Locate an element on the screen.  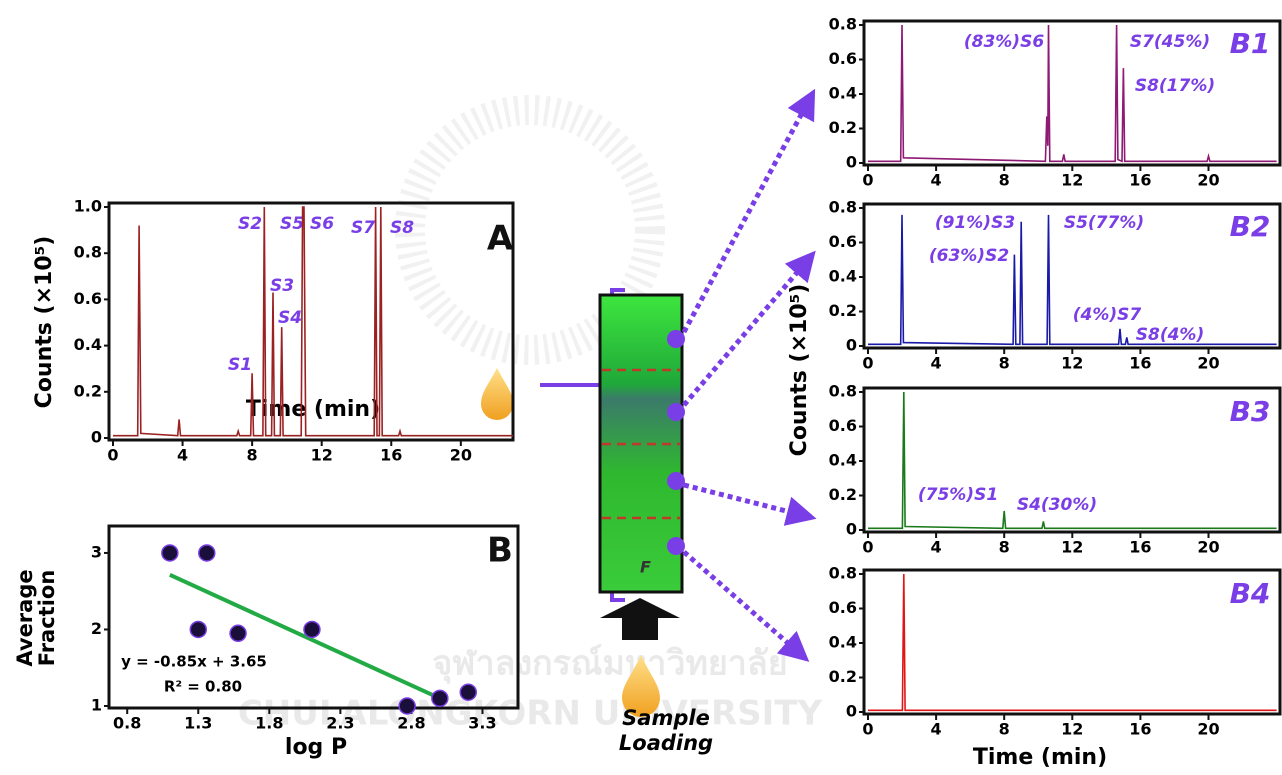
peak-label: (83%)S6 is located at coordinates (1004, 42).